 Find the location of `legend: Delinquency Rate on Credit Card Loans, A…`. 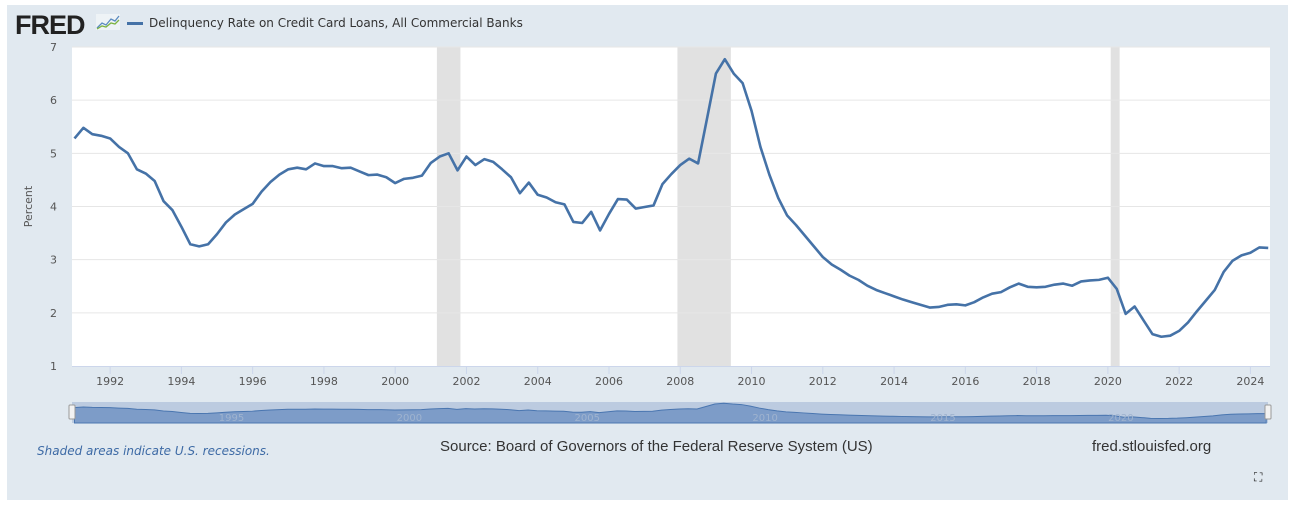

legend: Delinquency Rate on Credit Card Loans, A… is located at coordinates (325, 23).